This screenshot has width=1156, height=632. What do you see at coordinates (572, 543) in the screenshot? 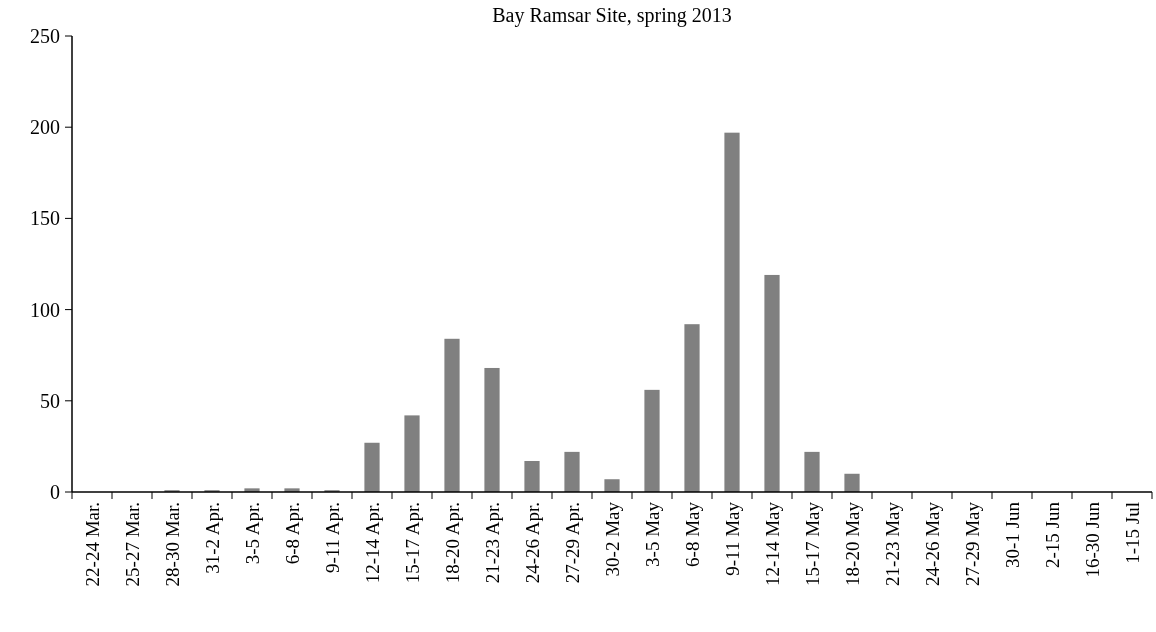
I see `x-tick-label: 27-29 Apr.` at bounding box center [572, 543].